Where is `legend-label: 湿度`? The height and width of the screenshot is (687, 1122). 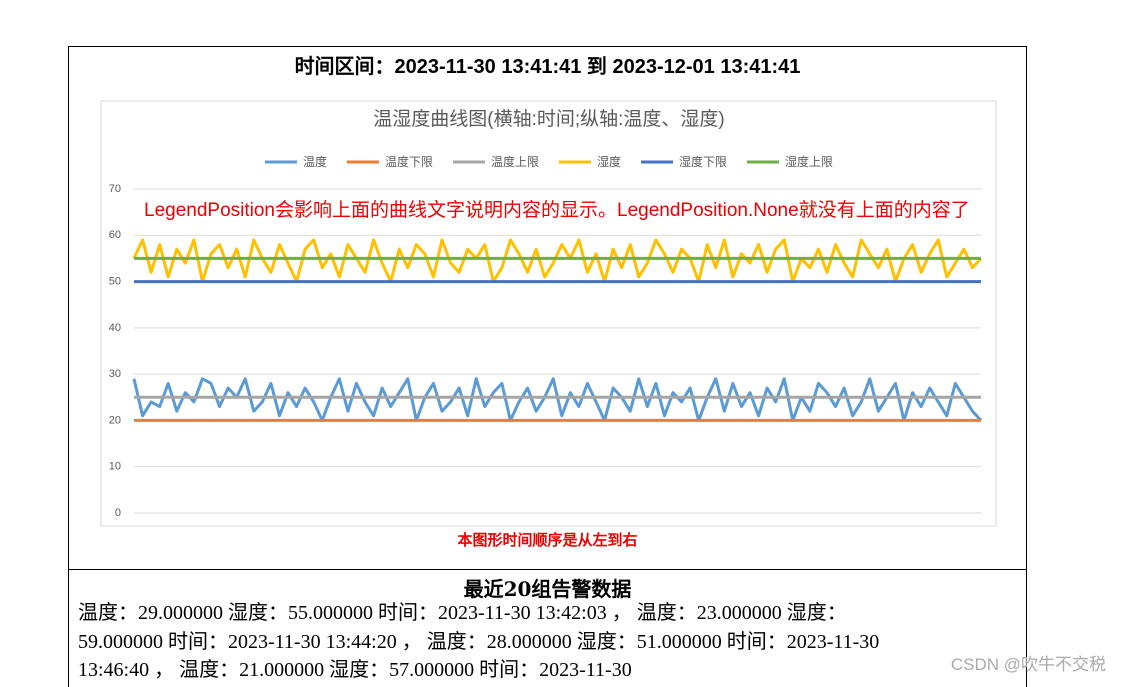 legend-label: 湿度 is located at coordinates (609, 161).